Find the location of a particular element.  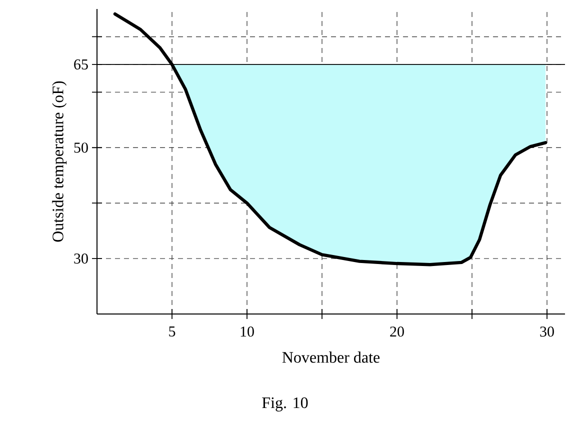

y-axis-title: Outside temperature (oF) is located at coordinates (59, 161).